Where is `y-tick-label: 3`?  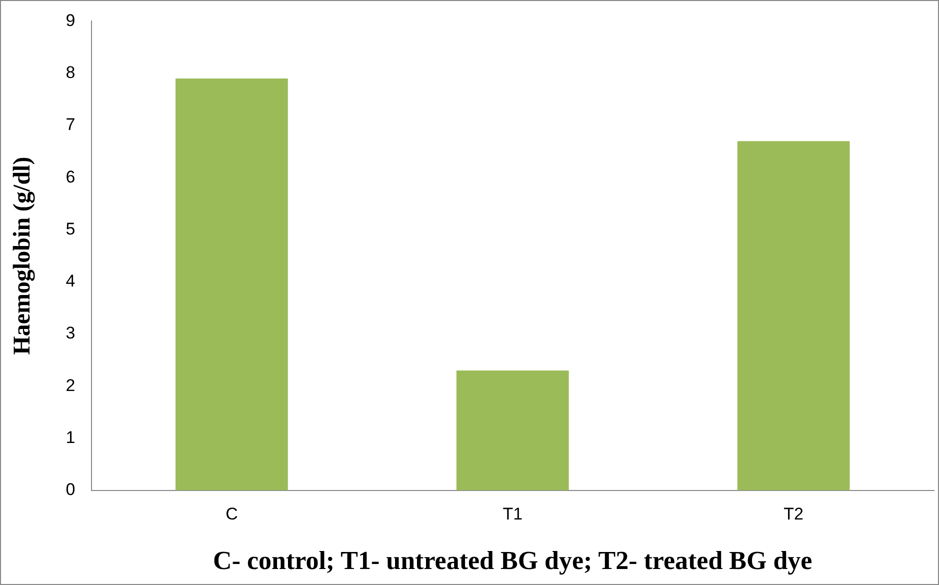
y-tick-label: 3 is located at coordinates (71, 333).